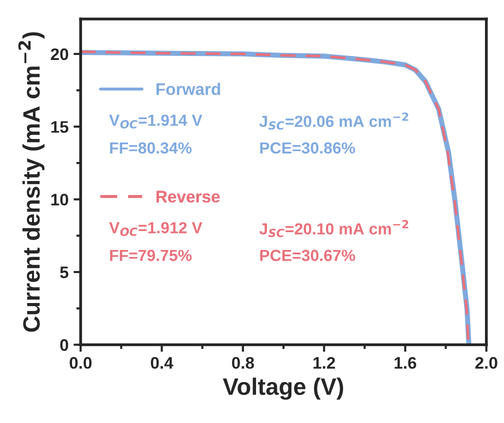 The width and height of the screenshot is (504, 423). I want to click on x-tick-label: 1.2, so click(324, 362).